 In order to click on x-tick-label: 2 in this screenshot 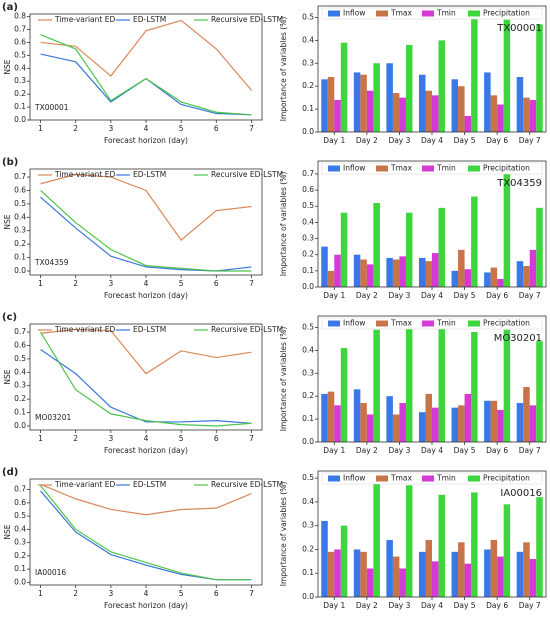, I will do `click(75, 128)`.